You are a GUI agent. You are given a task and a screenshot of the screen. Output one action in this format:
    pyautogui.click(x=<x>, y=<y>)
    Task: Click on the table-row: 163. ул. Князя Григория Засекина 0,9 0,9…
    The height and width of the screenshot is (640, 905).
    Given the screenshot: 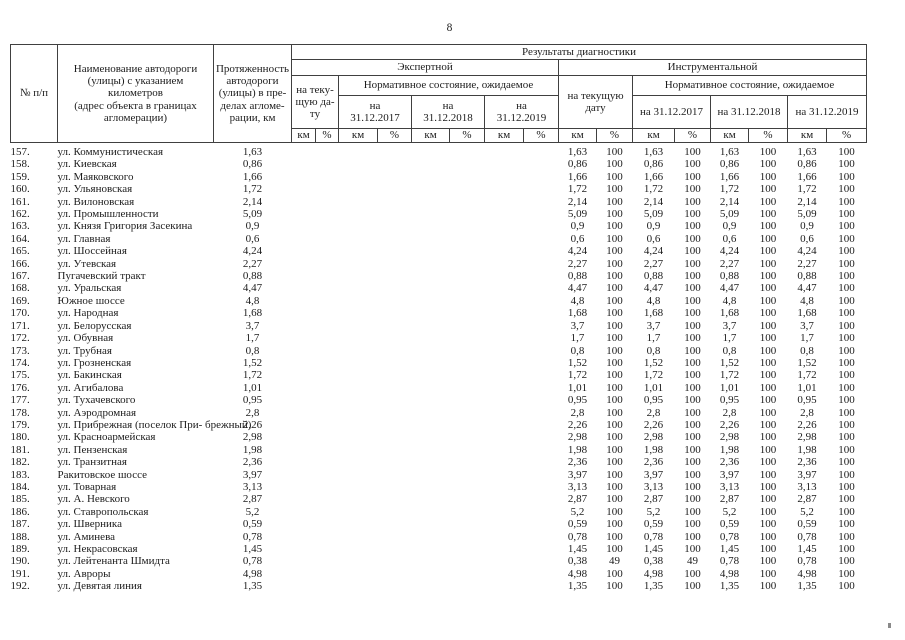 What is the action you would take?
    pyautogui.click(x=439, y=226)
    